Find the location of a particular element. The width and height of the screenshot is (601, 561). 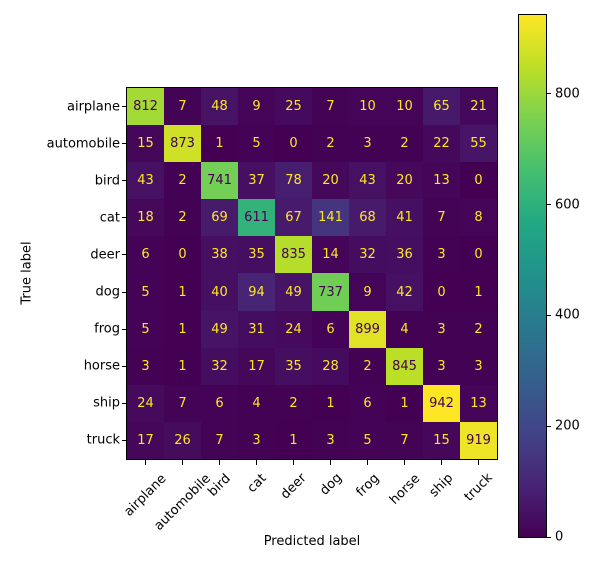

matrix-cell-cat-truck: 8 is located at coordinates (478, 218).